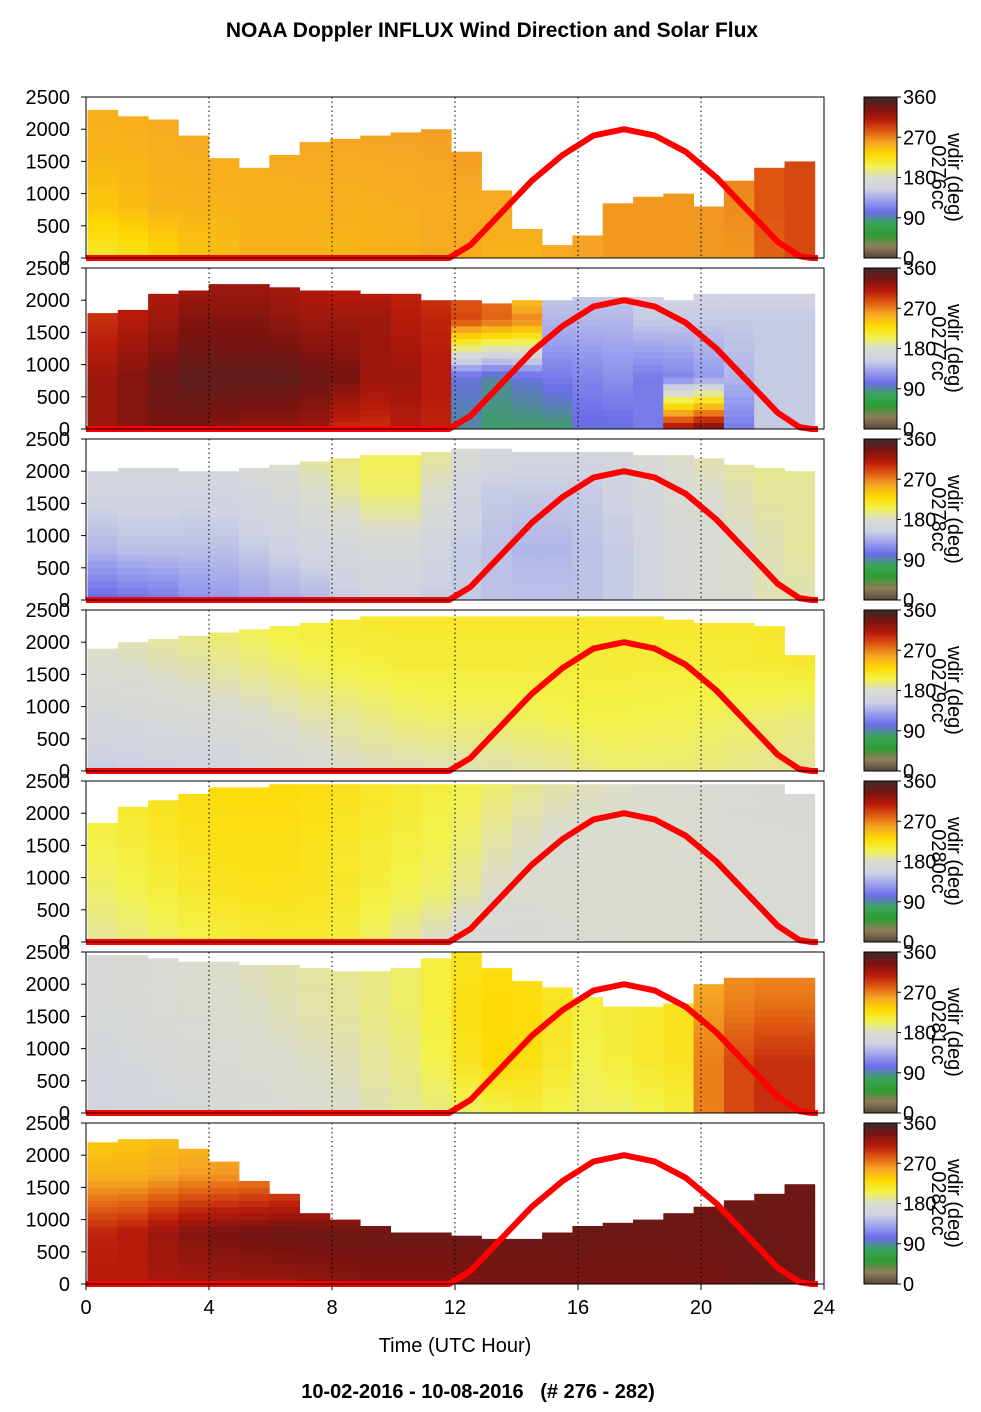 Image resolution: width=981 pixels, height=1412 pixels. Describe the element at coordinates (48, 1050) in the screenshot. I see `y-tick-label: 1000` at that location.